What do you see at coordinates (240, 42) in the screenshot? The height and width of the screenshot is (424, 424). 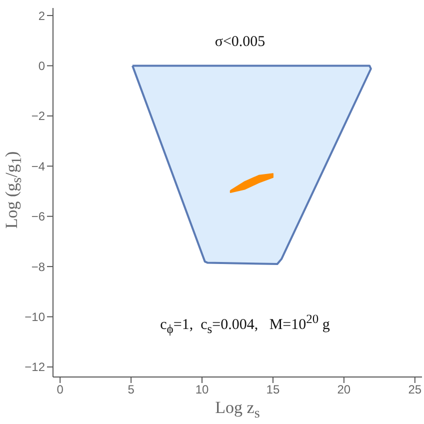 I see `annotation: σ<0.005` at bounding box center [240, 42].